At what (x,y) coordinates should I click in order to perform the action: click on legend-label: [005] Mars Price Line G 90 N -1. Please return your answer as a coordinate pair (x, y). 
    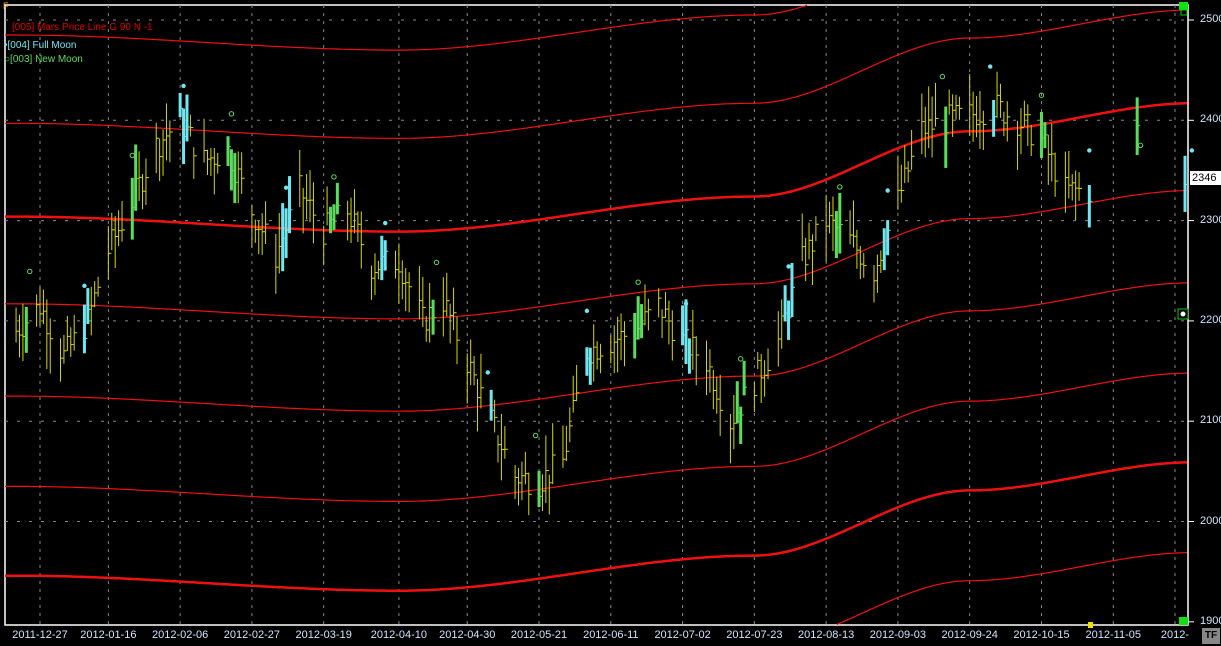
    Looking at the image, I should click on (82, 27).